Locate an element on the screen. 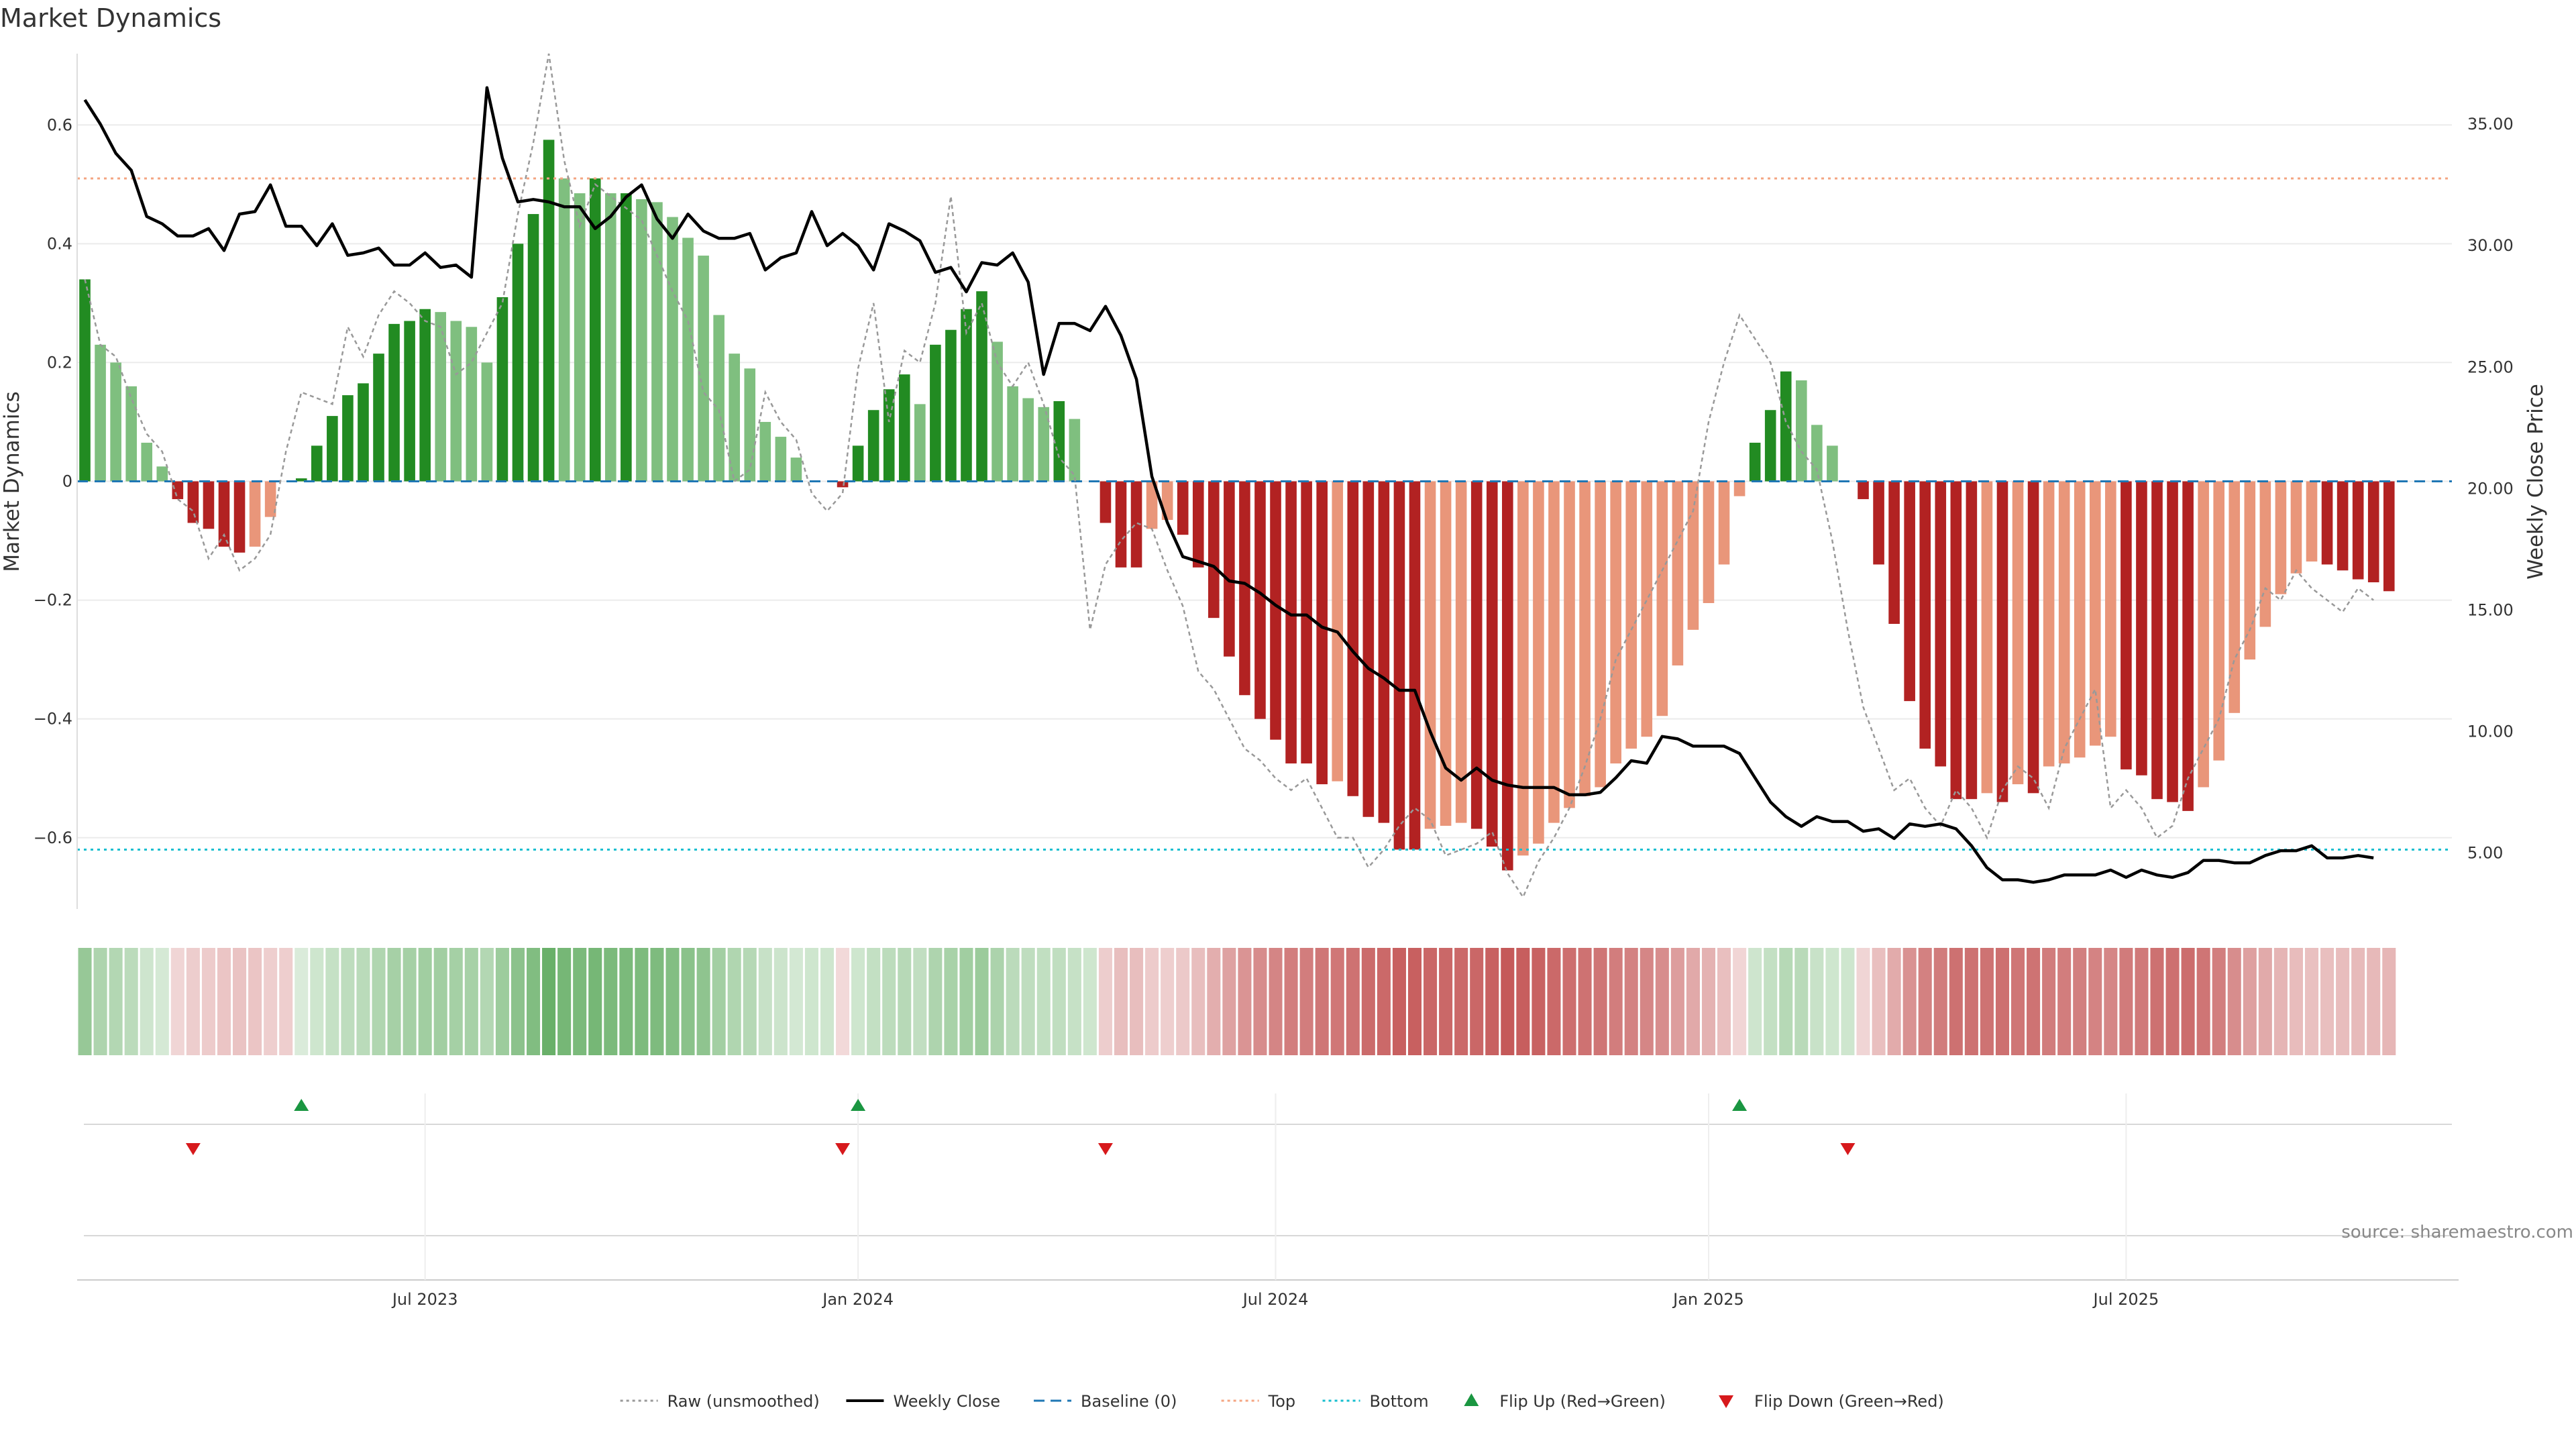 Image resolution: width=2576 pixels, height=1449 pixels. x-tick-label: Jul 2025 is located at coordinates (2125, 1299).